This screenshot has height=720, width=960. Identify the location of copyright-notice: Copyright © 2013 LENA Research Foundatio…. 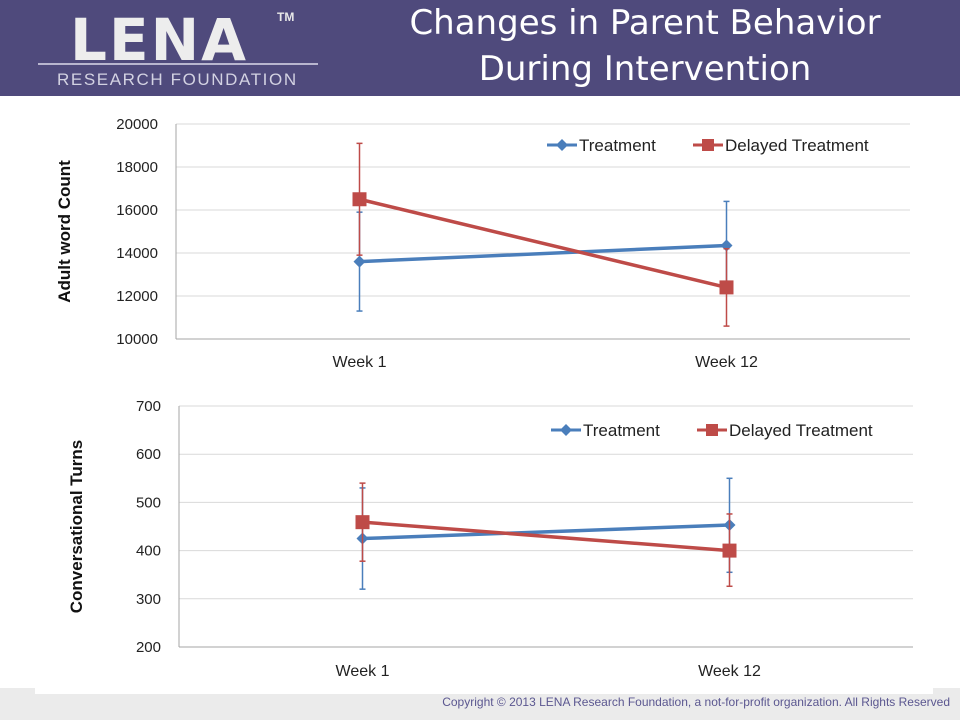
(696, 702).